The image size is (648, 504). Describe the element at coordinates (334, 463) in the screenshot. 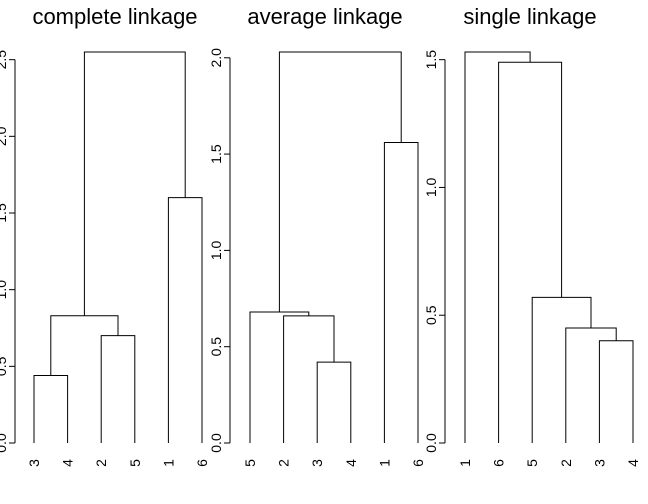

I see `leaf-labels: 5 2 3 4 1 6` at that location.